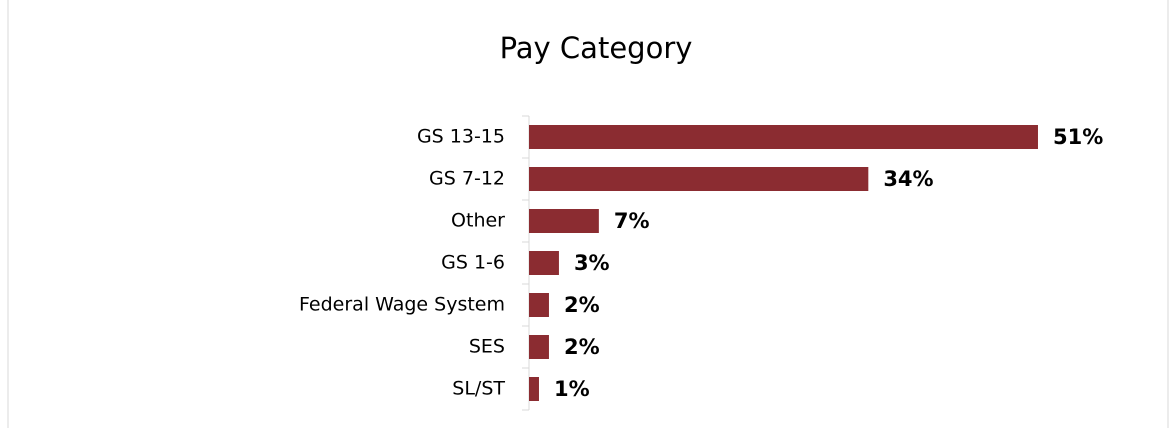  Describe the element at coordinates (632, 221) in the screenshot. I see `data-label: 7%` at that location.